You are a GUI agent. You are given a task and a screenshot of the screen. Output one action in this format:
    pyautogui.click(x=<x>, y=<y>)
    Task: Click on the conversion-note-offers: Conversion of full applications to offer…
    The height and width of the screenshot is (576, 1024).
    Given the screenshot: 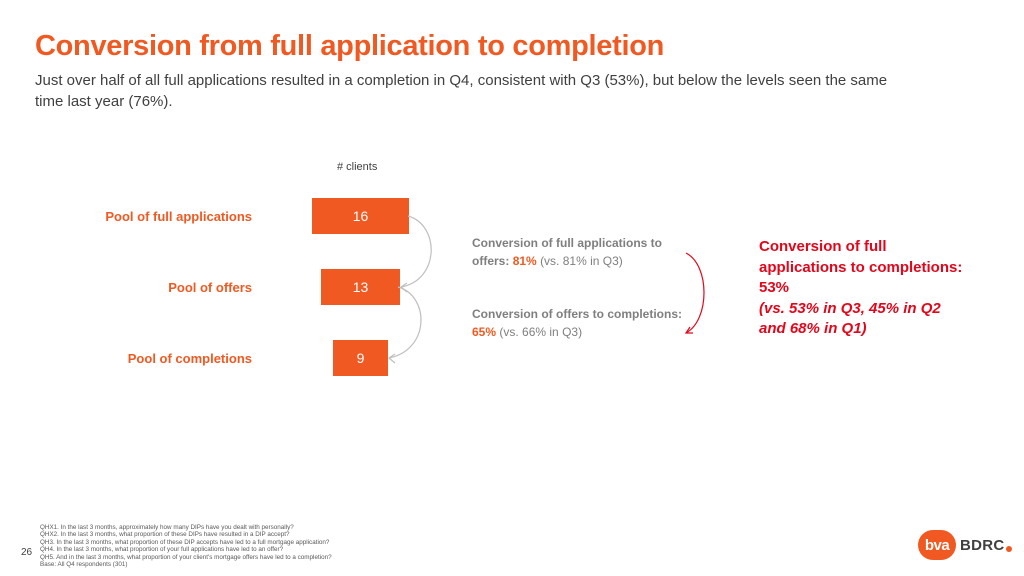 What is the action you would take?
    pyautogui.click(x=579, y=252)
    